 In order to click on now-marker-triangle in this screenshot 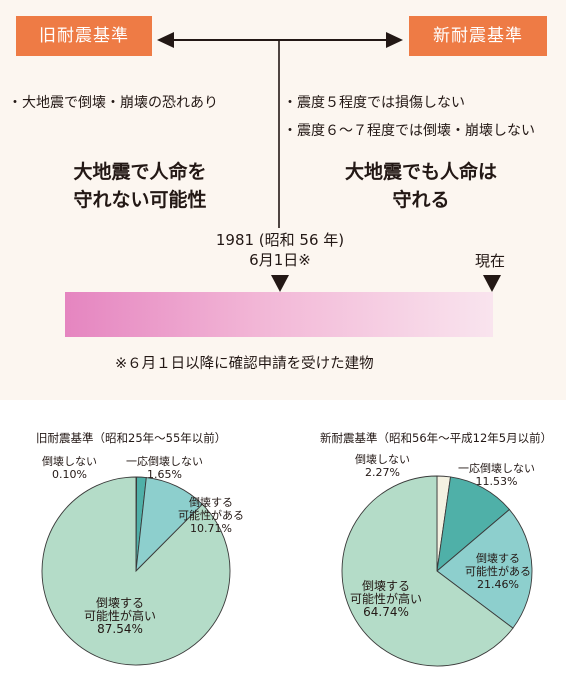, I will do `click(492, 283)`.